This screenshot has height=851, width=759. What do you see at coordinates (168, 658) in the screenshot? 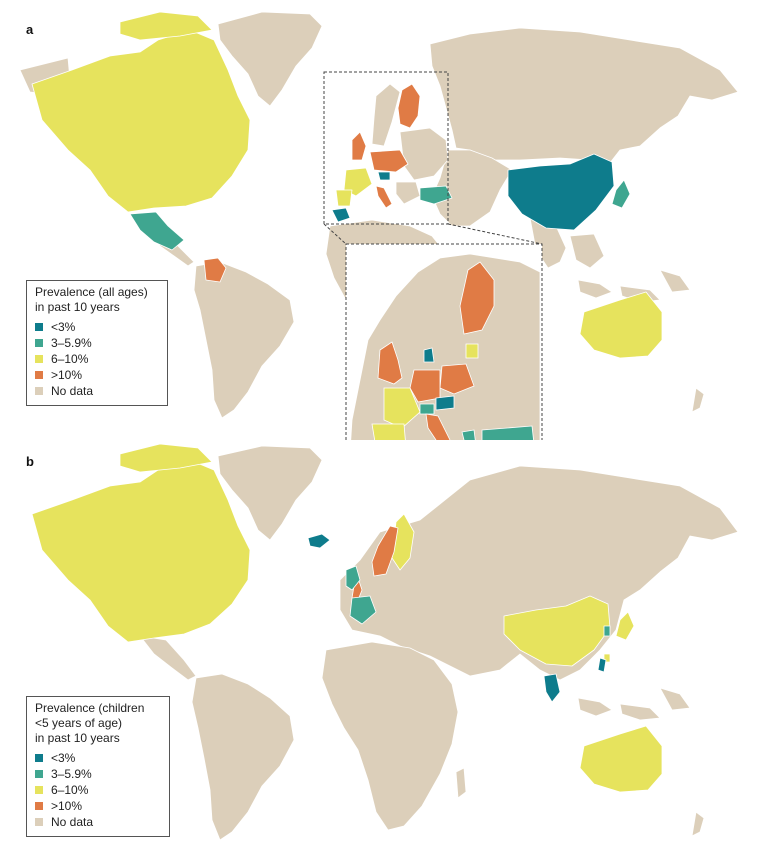
I see `central-america-b` at bounding box center [168, 658].